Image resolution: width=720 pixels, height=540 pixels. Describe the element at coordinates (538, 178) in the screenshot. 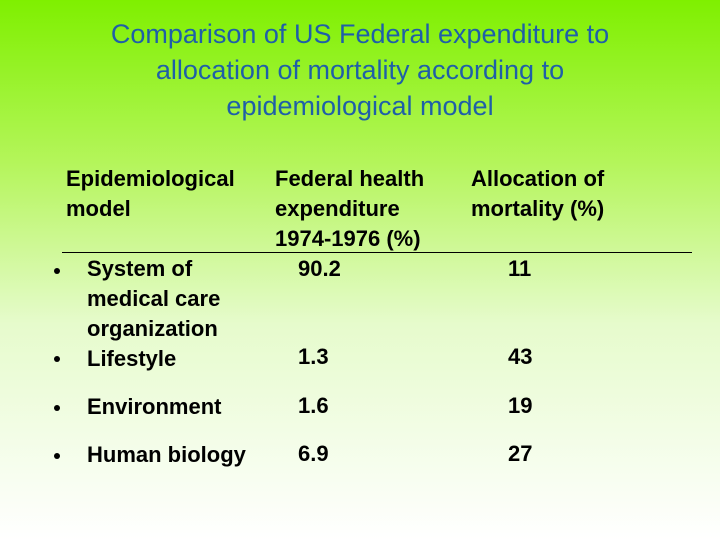

I see `header-mortality-line-1: Allocation of` at that location.